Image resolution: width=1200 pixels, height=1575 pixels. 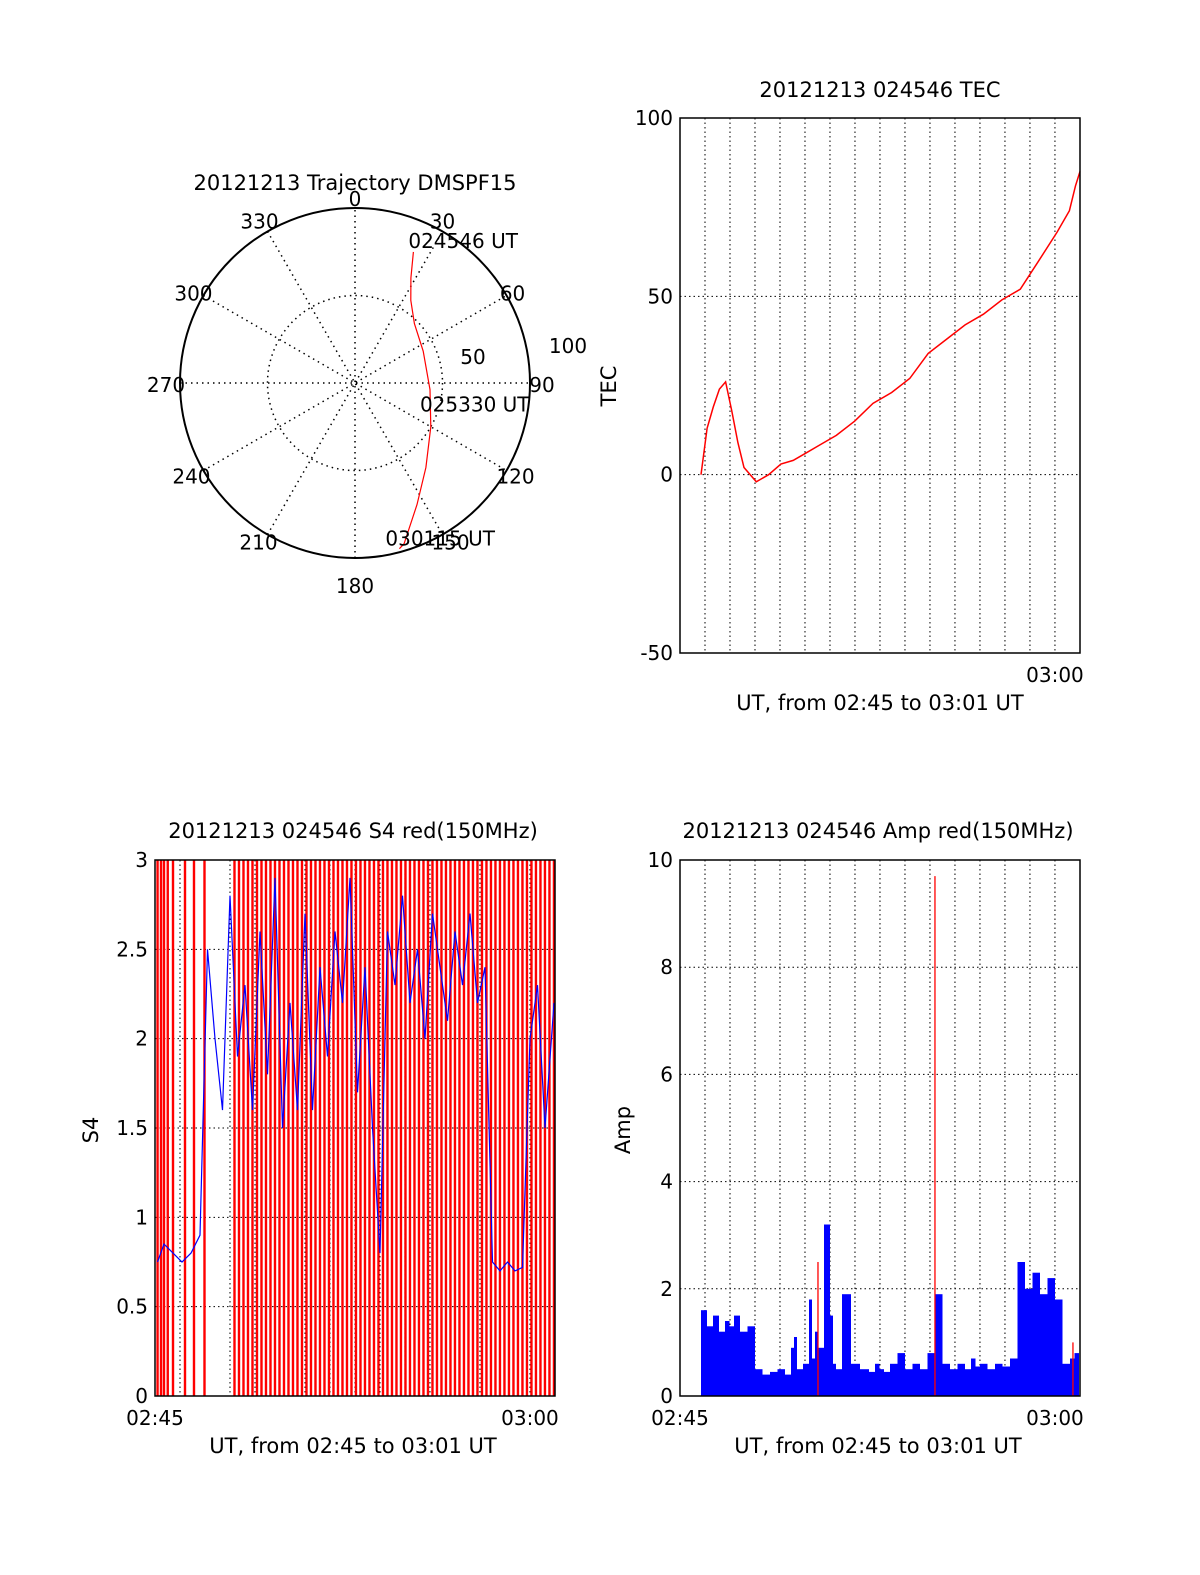 I want to click on s4-x-ticks: 02:45 03:00, so click(x=342, y=1418).